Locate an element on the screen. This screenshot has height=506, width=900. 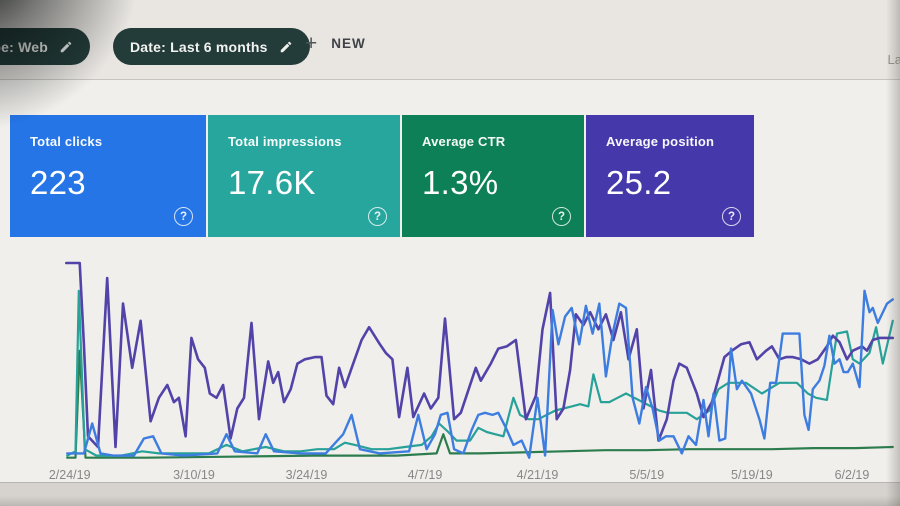
new-filter-button: + NEW is located at coordinates (335, 43).